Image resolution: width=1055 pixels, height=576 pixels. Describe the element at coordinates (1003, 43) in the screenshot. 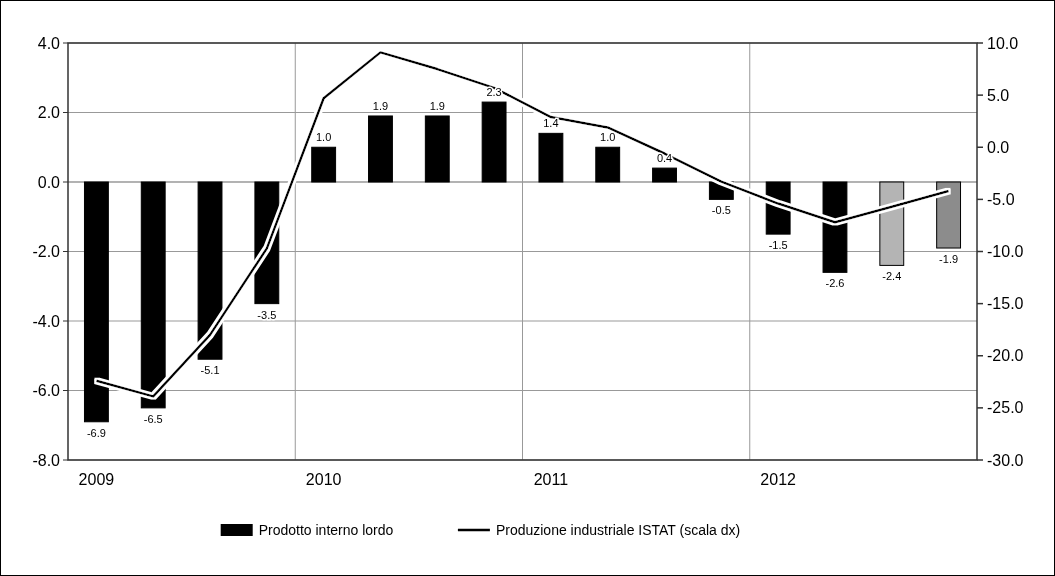

I see `y2-tick-label: 10.0` at that location.